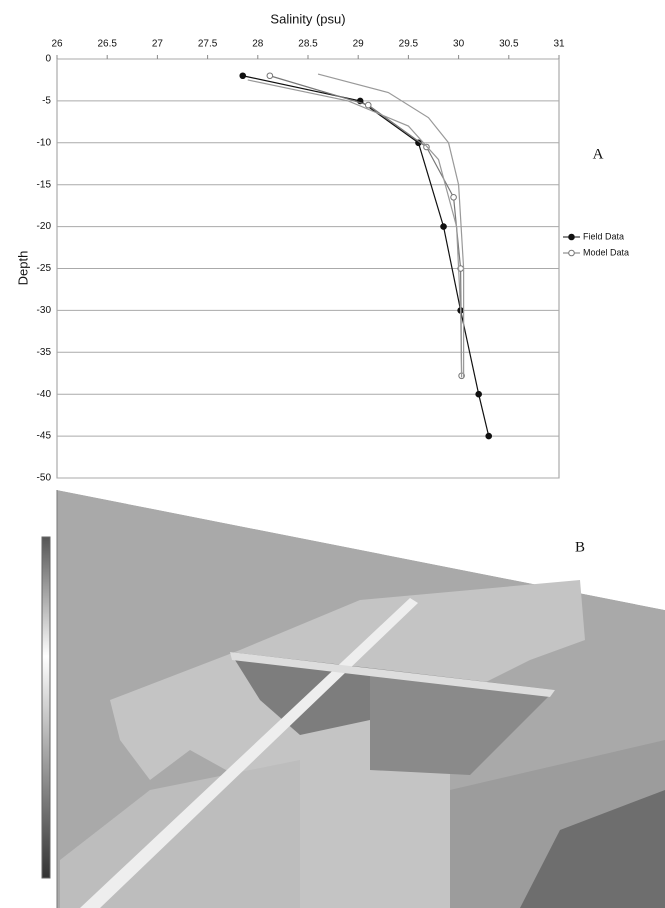 The height and width of the screenshot is (908, 665). I want to click on x-tick-label: 26.5, so click(107, 44).